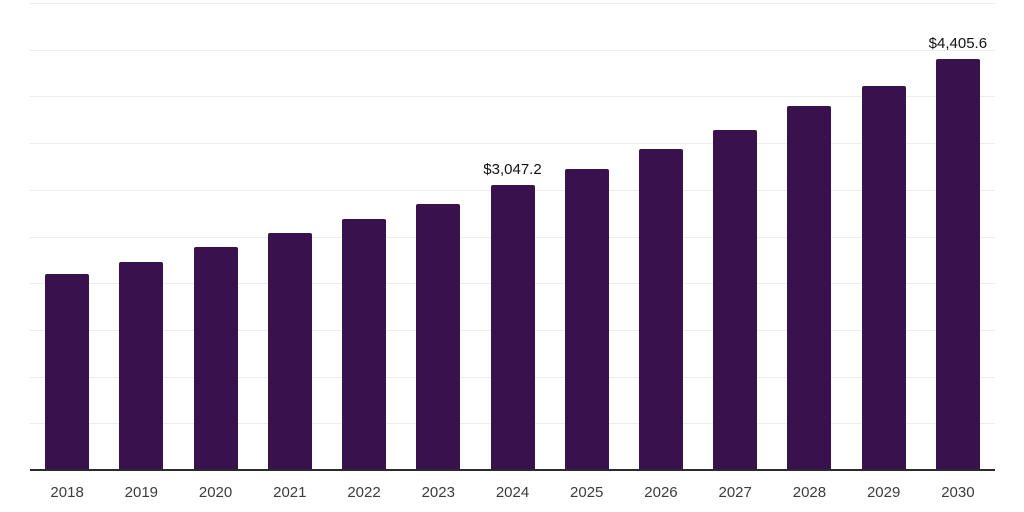 The height and width of the screenshot is (512, 1024). What do you see at coordinates (809, 288) in the screenshot?
I see `bar-2028` at bounding box center [809, 288].